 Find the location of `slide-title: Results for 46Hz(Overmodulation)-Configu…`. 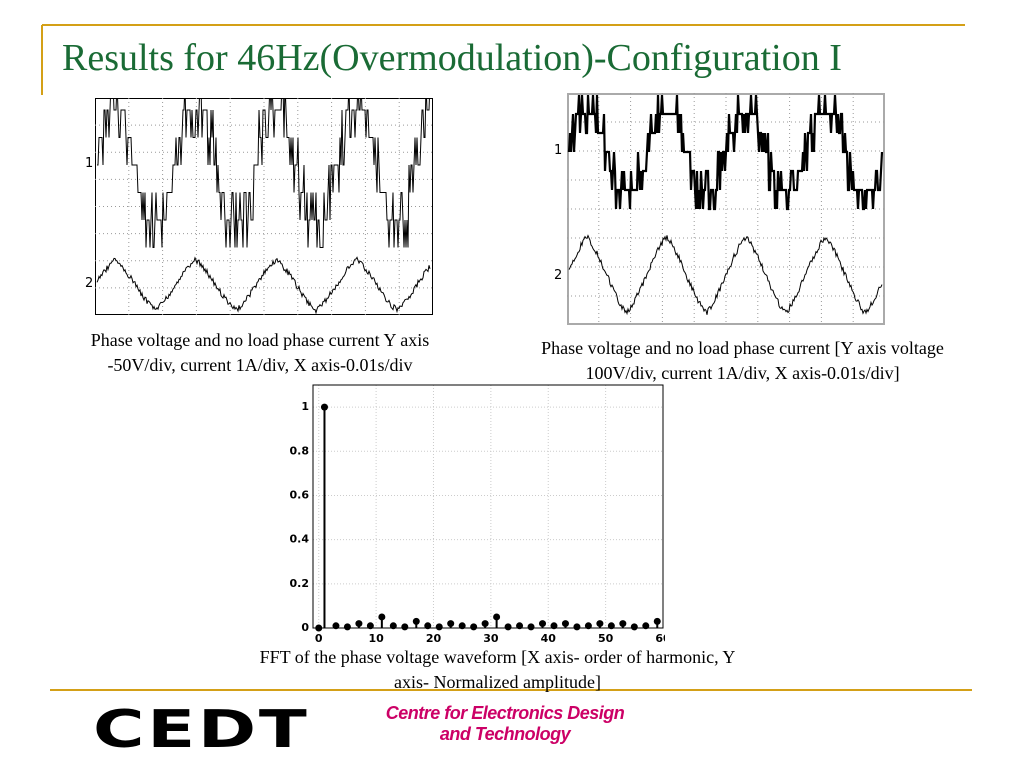

slide-title: Results for 46Hz(Overmodulation)-Configu… is located at coordinates (452, 58).